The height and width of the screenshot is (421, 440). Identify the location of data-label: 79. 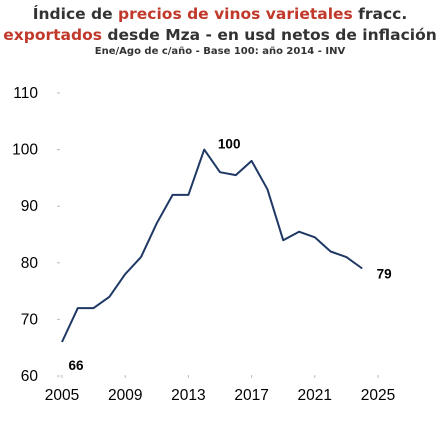
(384, 273).